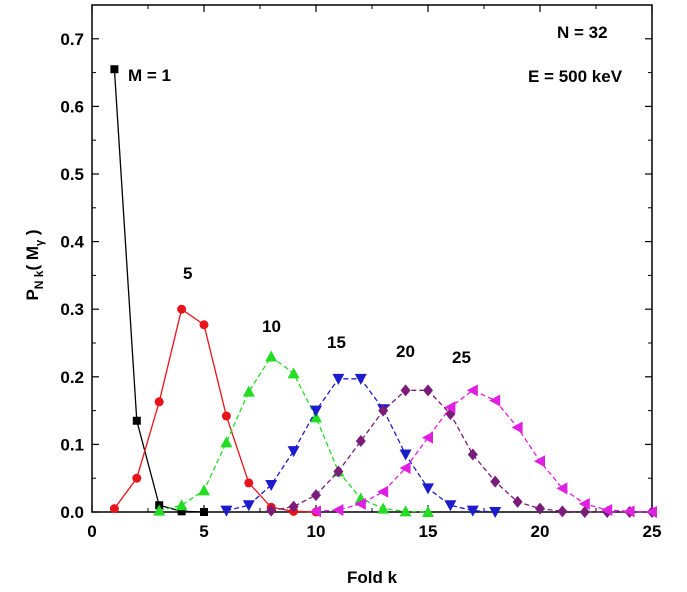 Image resolution: width=687 pixels, height=592 pixels. What do you see at coordinates (72, 309) in the screenshot?
I see `y-tick-label: 0.3` at bounding box center [72, 309].